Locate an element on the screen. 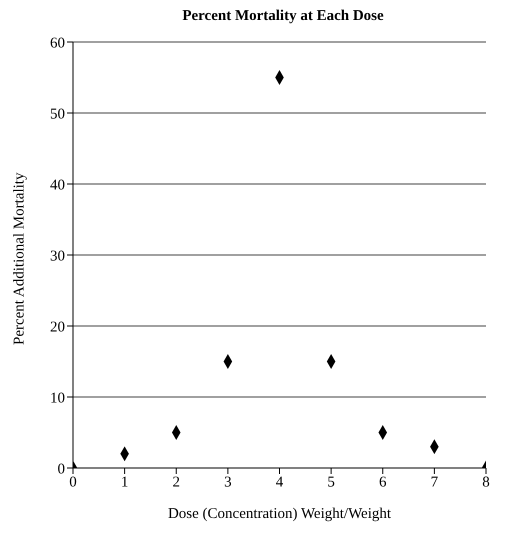 The image size is (506, 537). y-tick-label: 20 is located at coordinates (57, 327).